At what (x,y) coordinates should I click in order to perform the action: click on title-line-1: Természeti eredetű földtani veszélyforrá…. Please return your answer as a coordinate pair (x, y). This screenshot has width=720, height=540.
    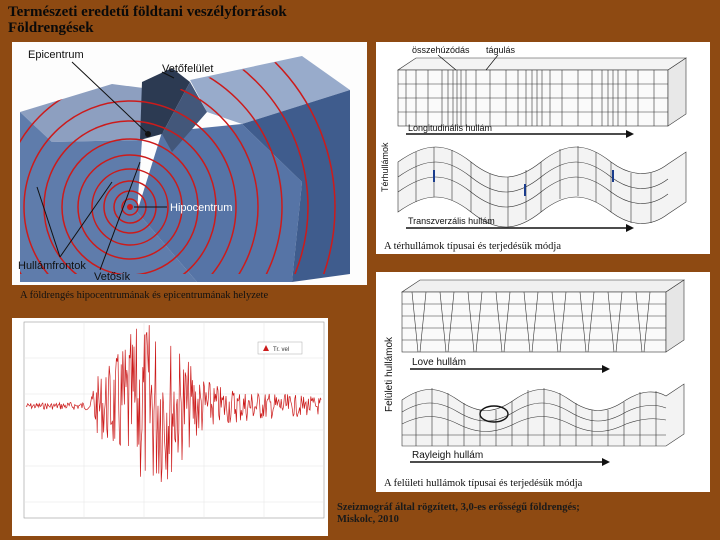
    Looking at the image, I should click on (147, 12).